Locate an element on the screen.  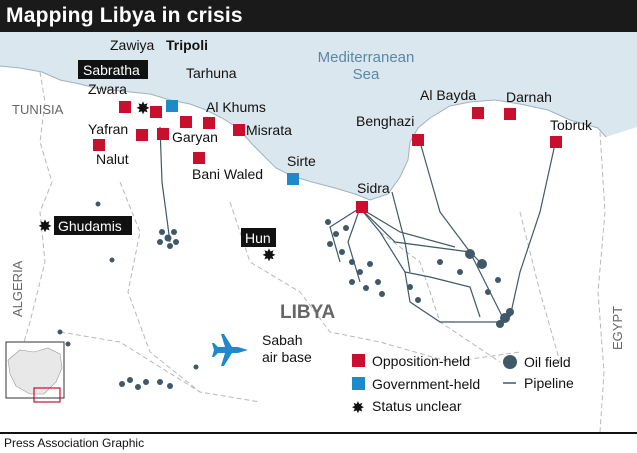
credit-line: Press Association Graphic is located at coordinates (74, 443).